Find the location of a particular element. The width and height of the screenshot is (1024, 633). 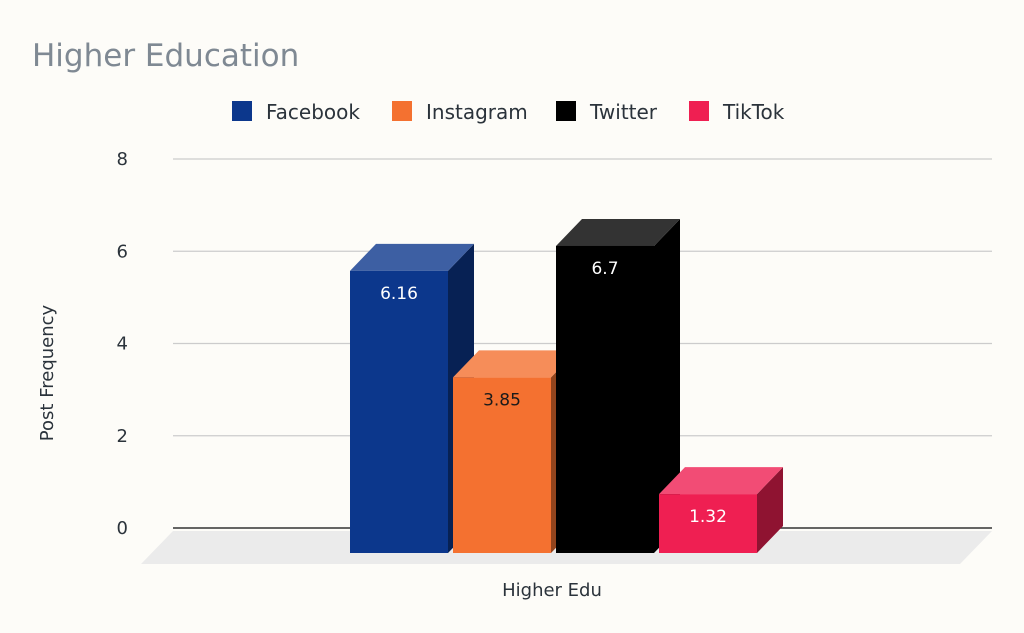

y-axis-ticks: 0 2 4 6 8 is located at coordinates (122, 344).